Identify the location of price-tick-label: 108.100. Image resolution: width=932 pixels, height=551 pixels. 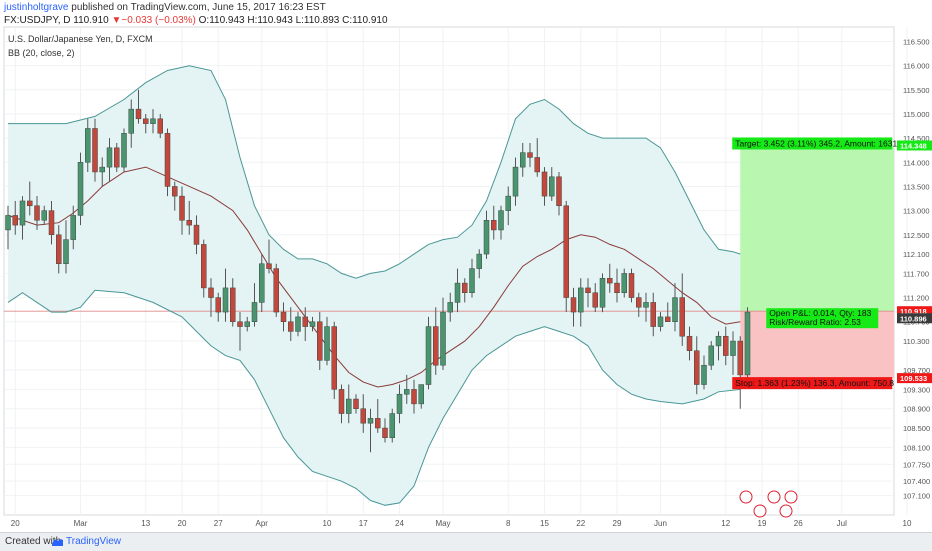
(916, 447).